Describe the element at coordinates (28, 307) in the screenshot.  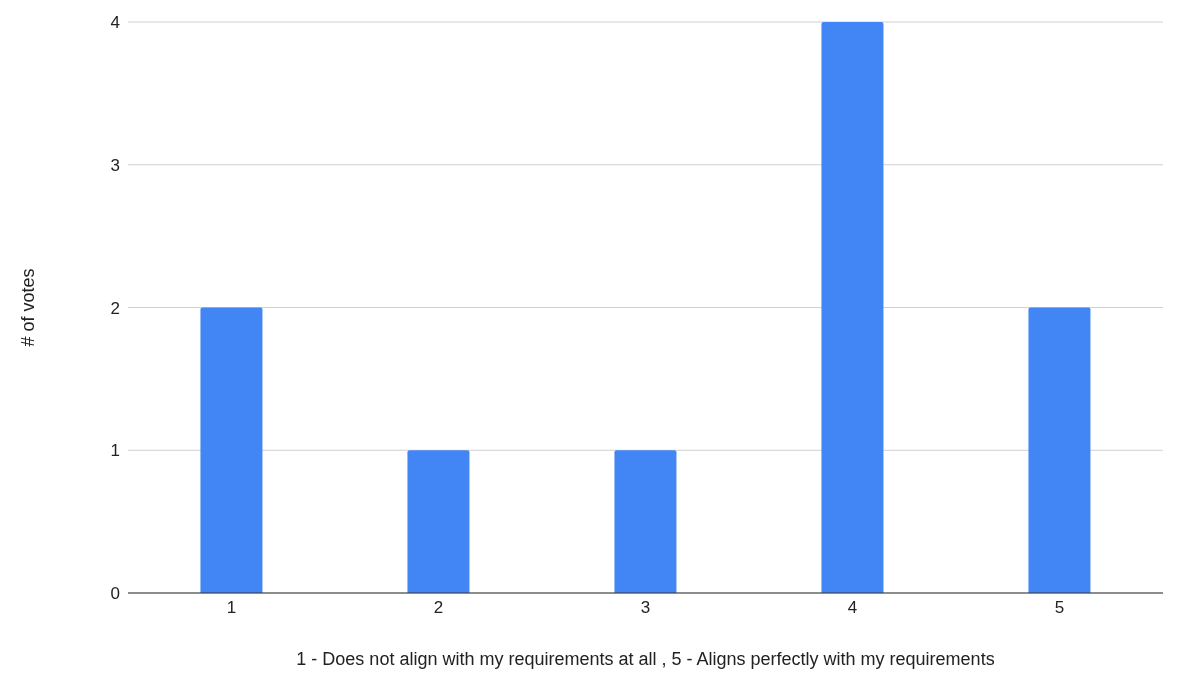
I see `y-axis-title: # of votes` at that location.